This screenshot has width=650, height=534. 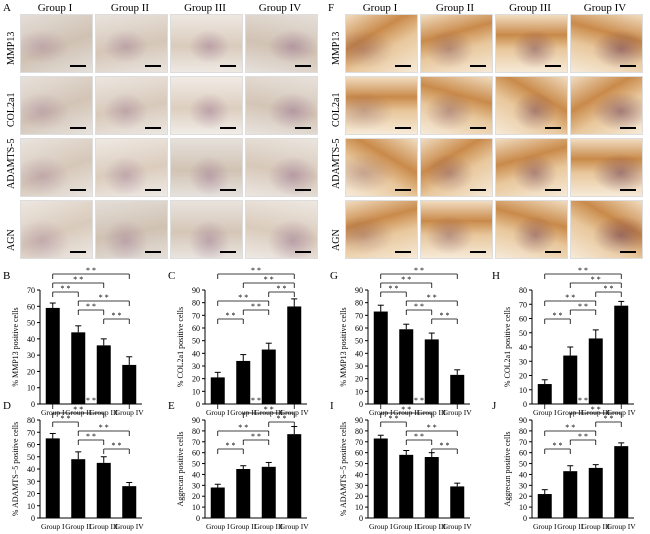 What do you see at coordinates (7, 8) in the screenshot?
I see `panel-letter-a: A` at bounding box center [7, 8].